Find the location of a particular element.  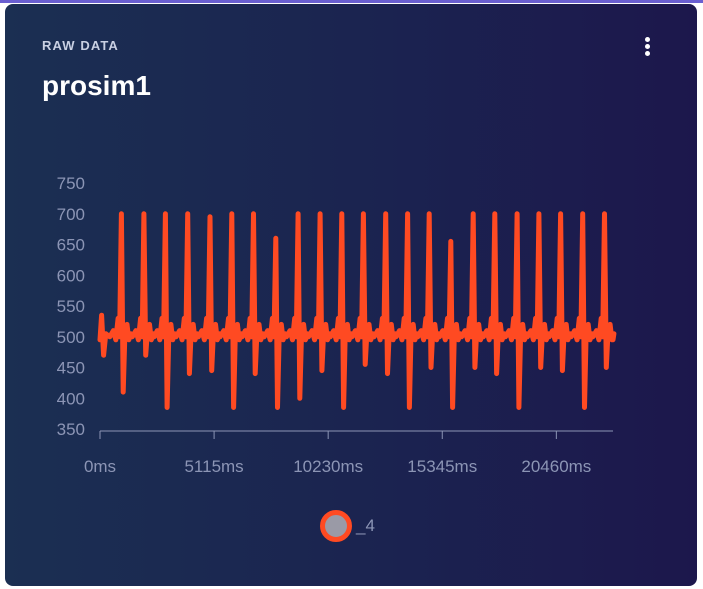

x-axis: 0ms 5115ms 10230ms 15345ms 20460ms is located at coordinates (348, 453).